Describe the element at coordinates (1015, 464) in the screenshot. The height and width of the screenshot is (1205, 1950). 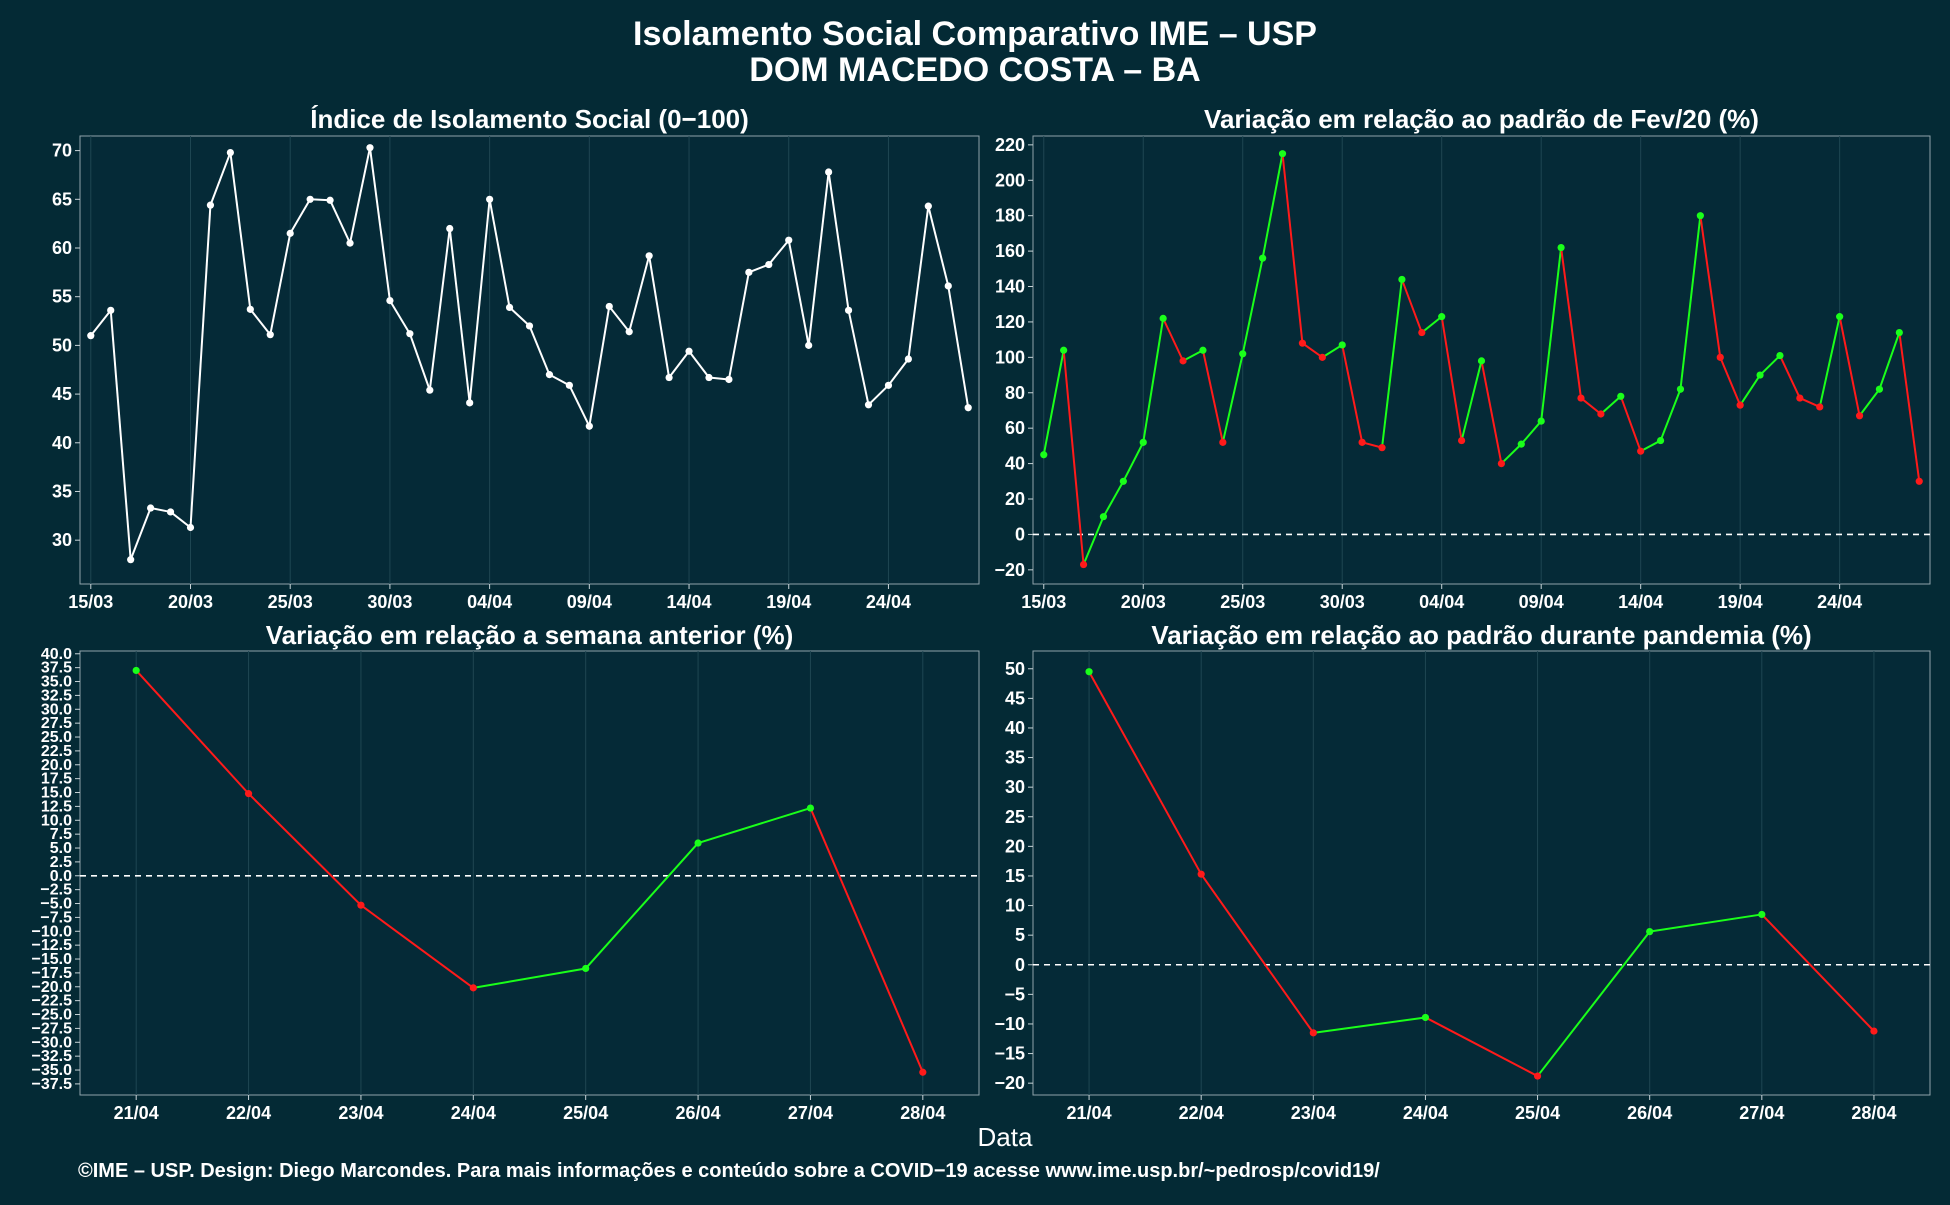
I see `y-tick-label: 40` at that location.